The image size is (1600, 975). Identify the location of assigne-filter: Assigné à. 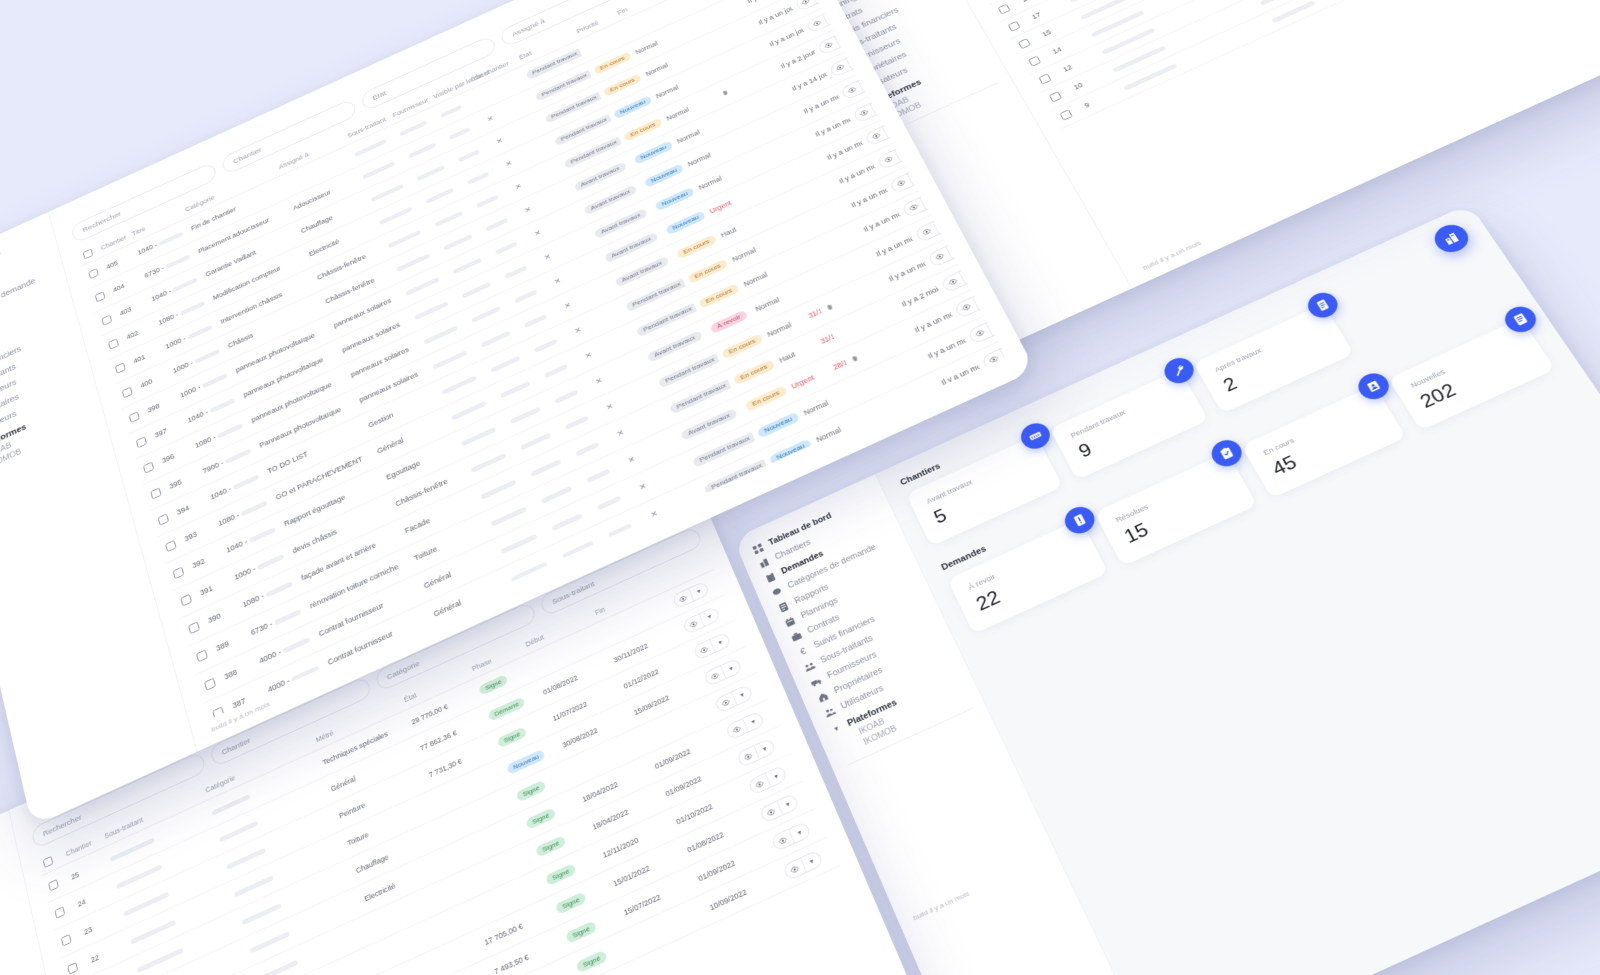
(568, 24).